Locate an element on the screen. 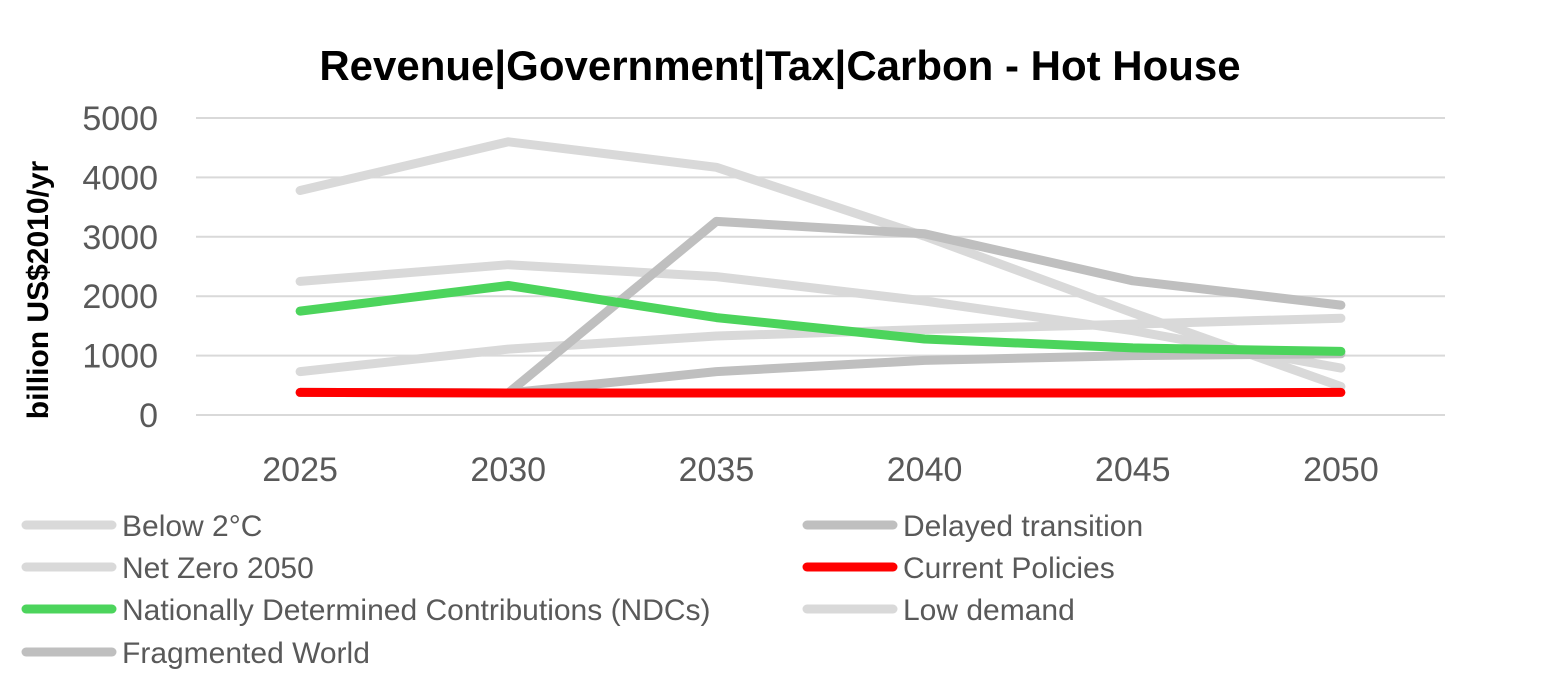 Image resolution: width=1559 pixels, height=676 pixels. y-tick-label: 2000 is located at coordinates (120, 297).